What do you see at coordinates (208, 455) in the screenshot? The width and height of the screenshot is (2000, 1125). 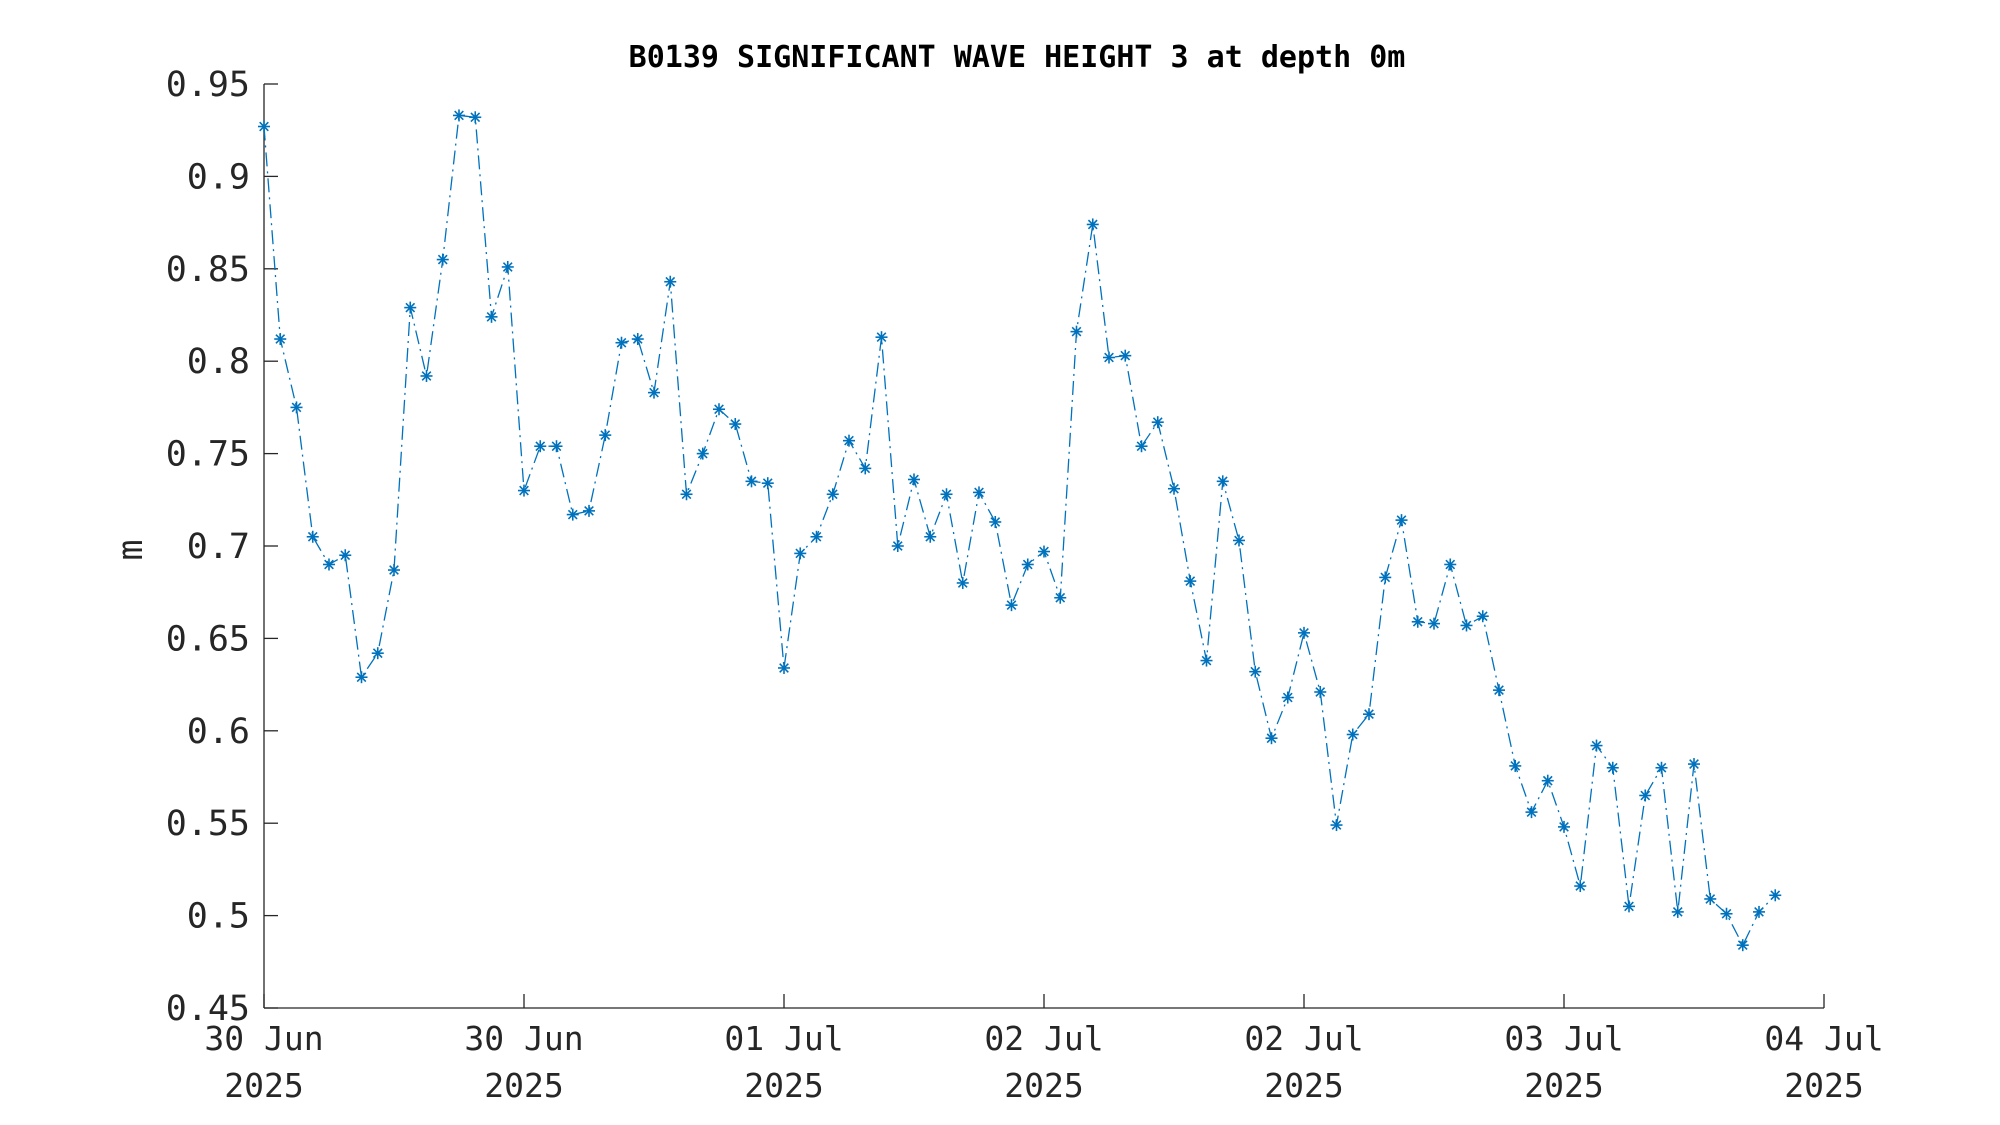 I see `y-tick-label: 0.75` at bounding box center [208, 455].